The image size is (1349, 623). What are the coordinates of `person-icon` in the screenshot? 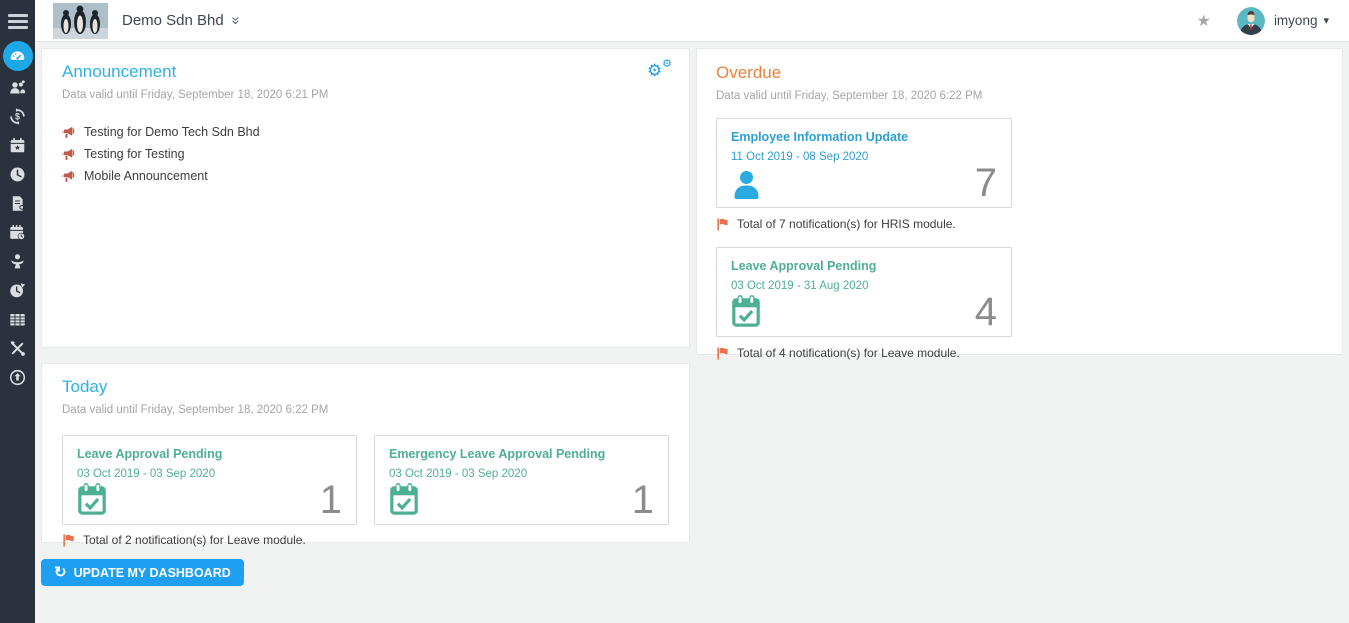 It's located at (17, 261).